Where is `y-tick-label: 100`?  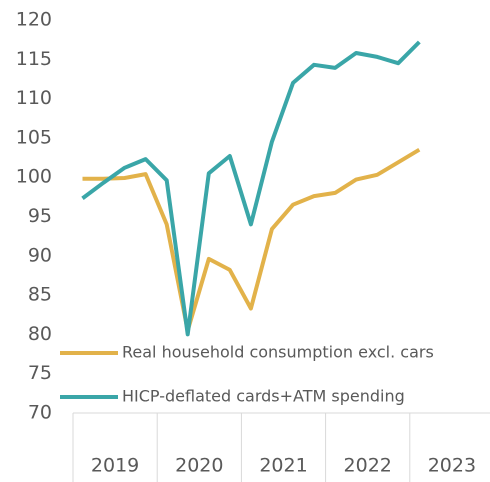
y-tick-label: 100 is located at coordinates (34, 177).